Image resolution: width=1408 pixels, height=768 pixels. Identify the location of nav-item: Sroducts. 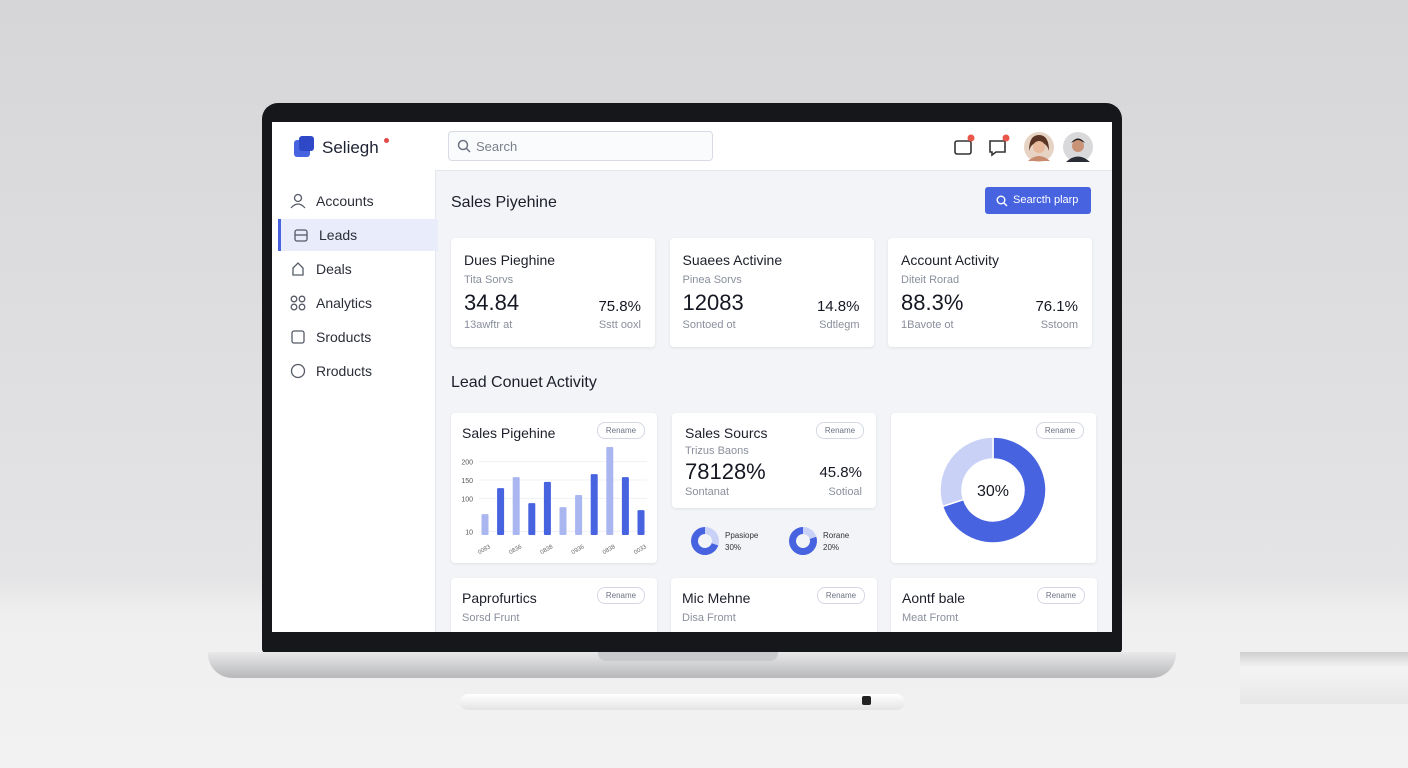
(356, 337).